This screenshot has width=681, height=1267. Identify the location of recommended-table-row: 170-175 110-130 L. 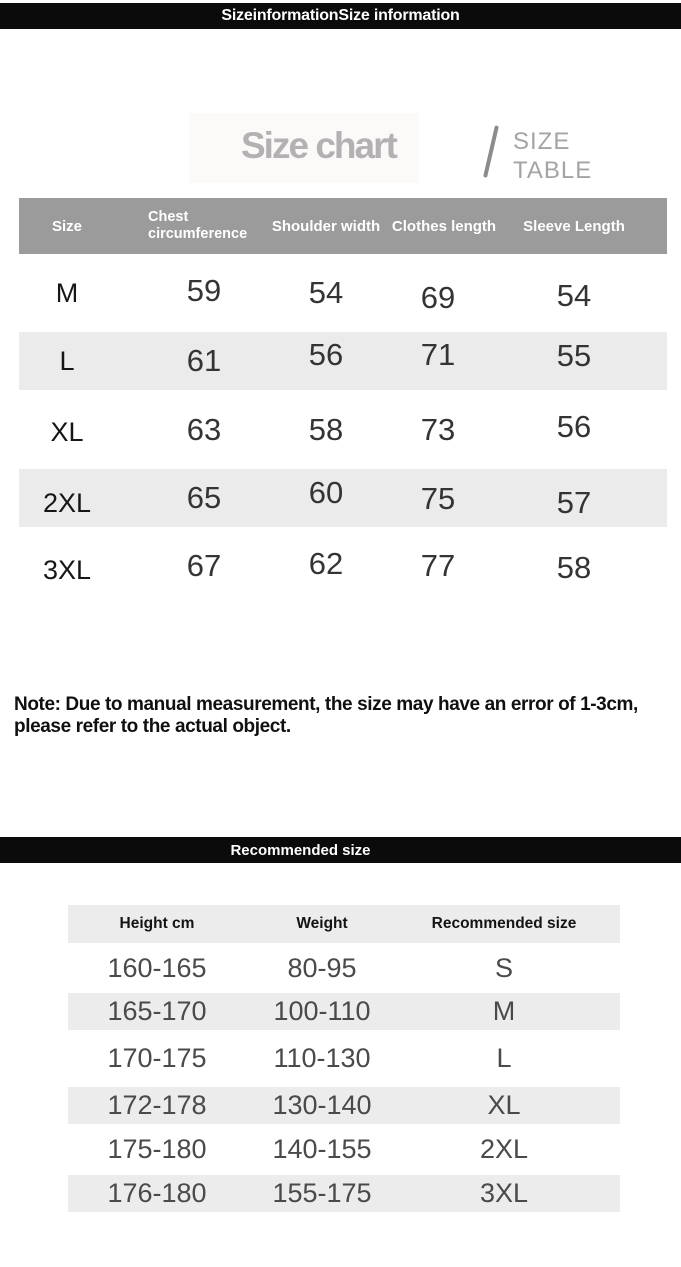
(344, 1058).